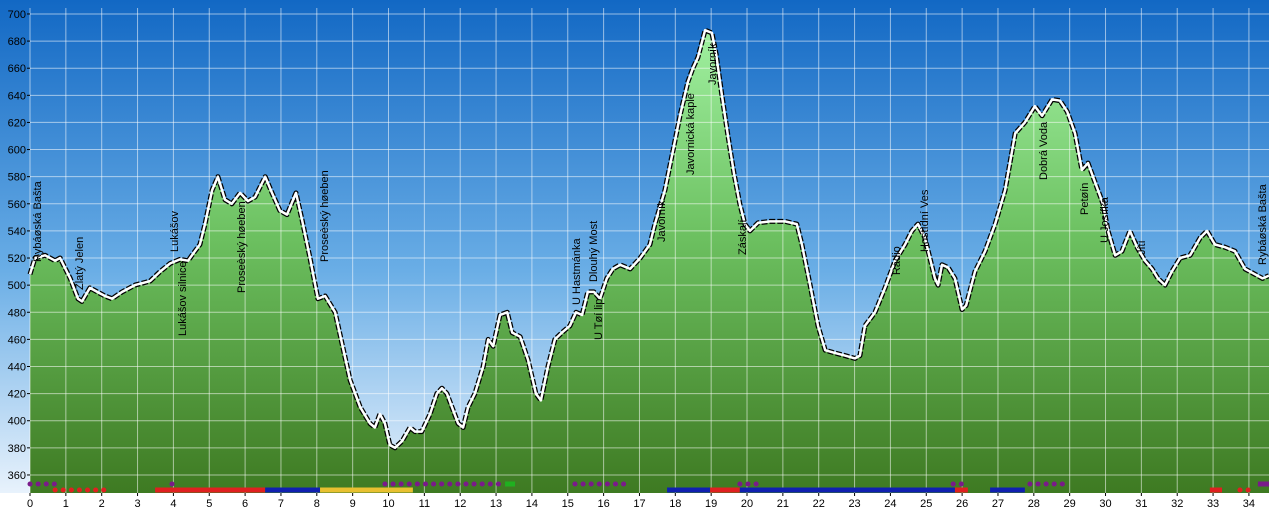 The image size is (1269, 509). I want to click on place-label: Dlouhý Most, so click(594, 251).